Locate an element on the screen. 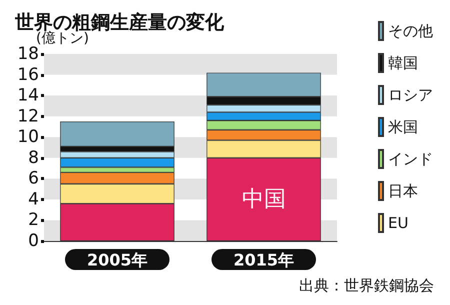  y-tick-label: 6 is located at coordinates (33, 178).